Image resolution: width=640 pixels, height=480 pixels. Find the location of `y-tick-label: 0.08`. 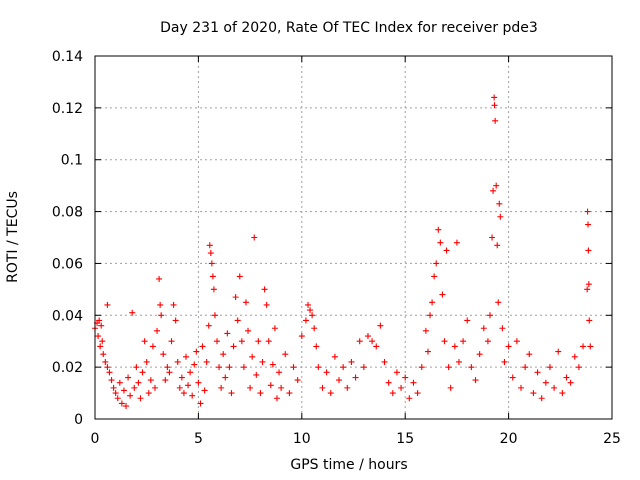

y-tick-label: 0.08 is located at coordinates (67, 213).